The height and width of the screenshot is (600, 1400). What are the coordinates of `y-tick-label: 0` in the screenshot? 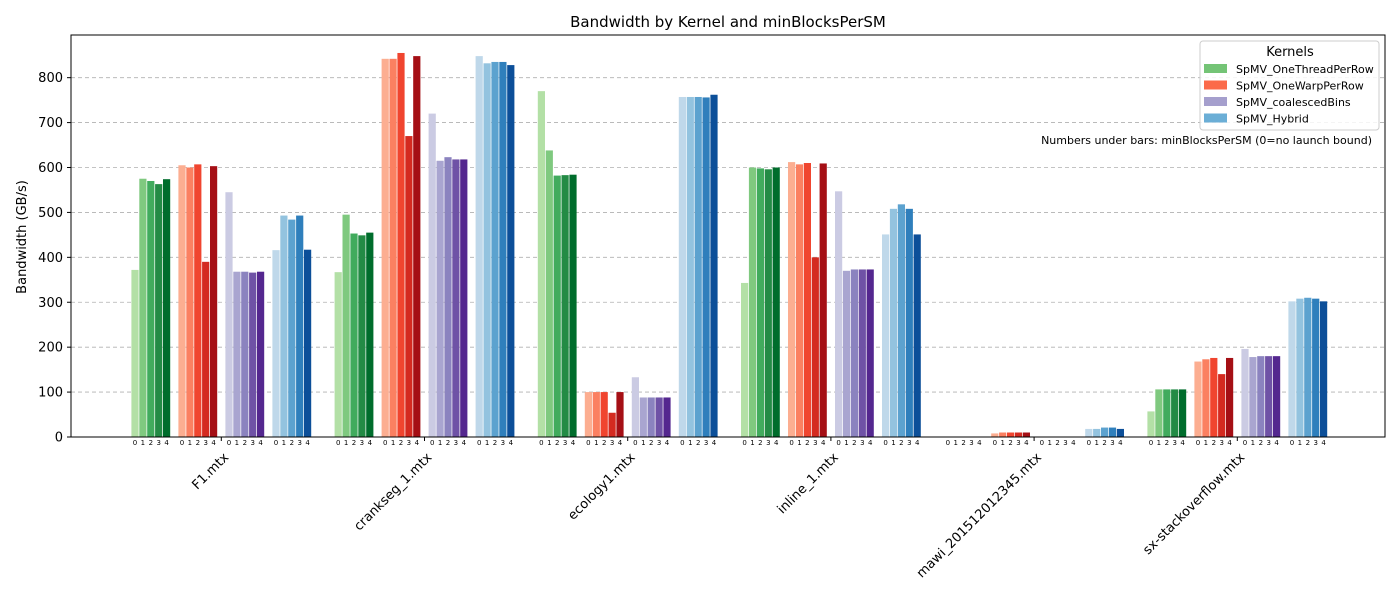 It's located at (59, 438).